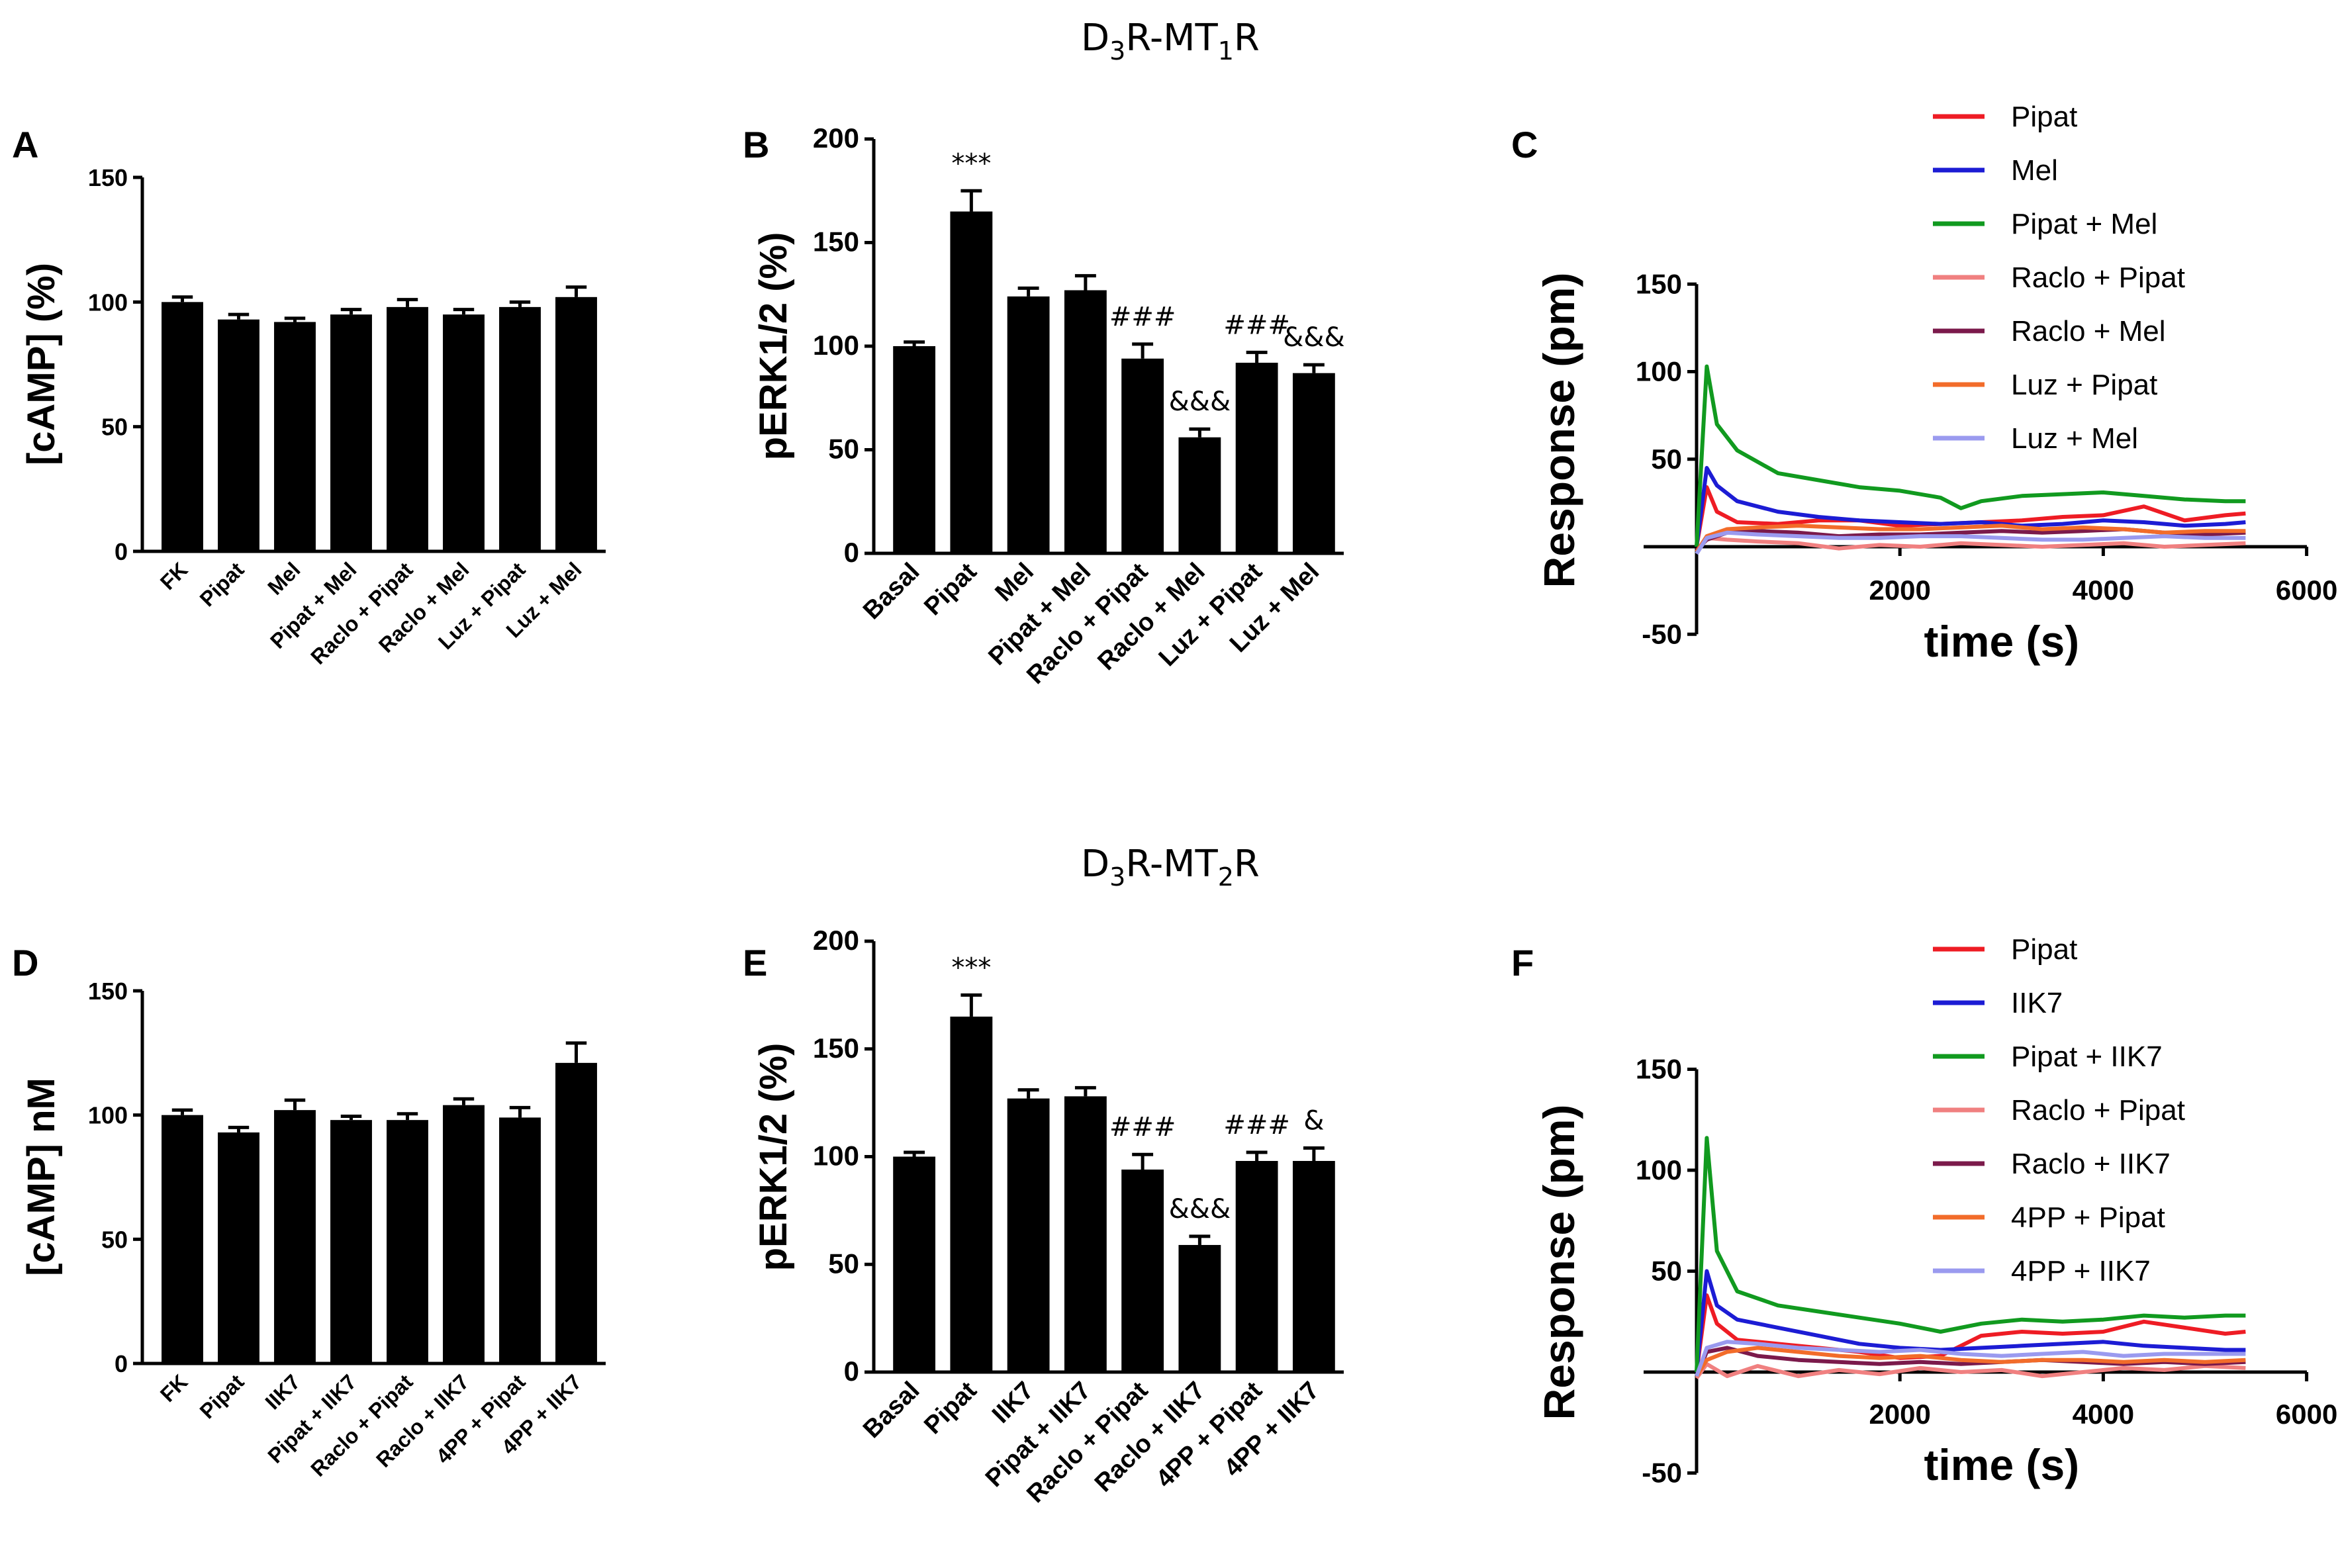  What do you see at coordinates (351, 432) in the screenshot?
I see `bar-pipat-mel` at bounding box center [351, 432].